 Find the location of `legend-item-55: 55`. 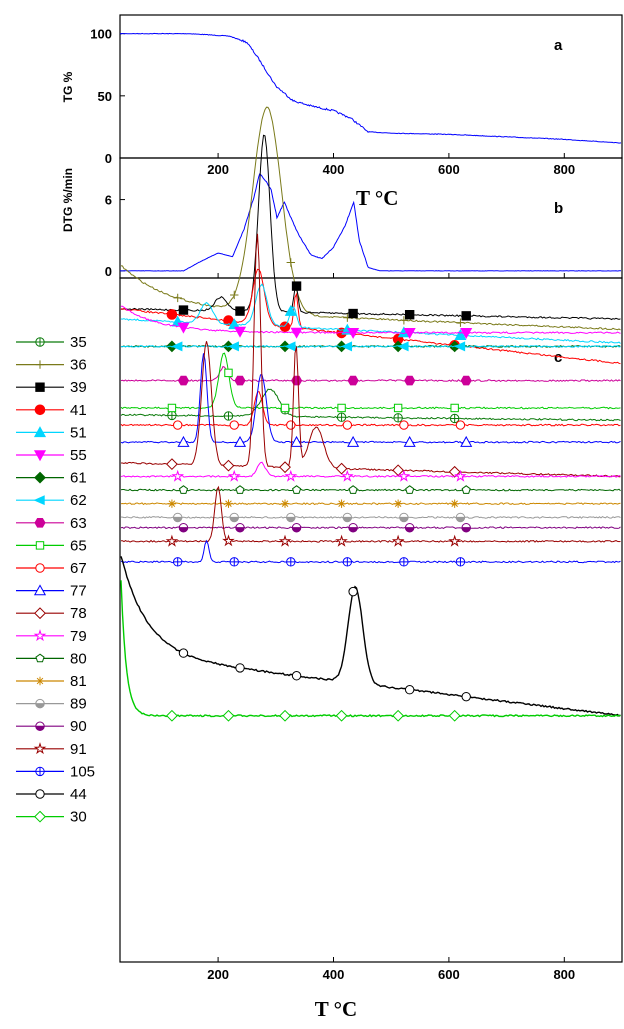

legend-item-55: 55 is located at coordinates (51, 455).